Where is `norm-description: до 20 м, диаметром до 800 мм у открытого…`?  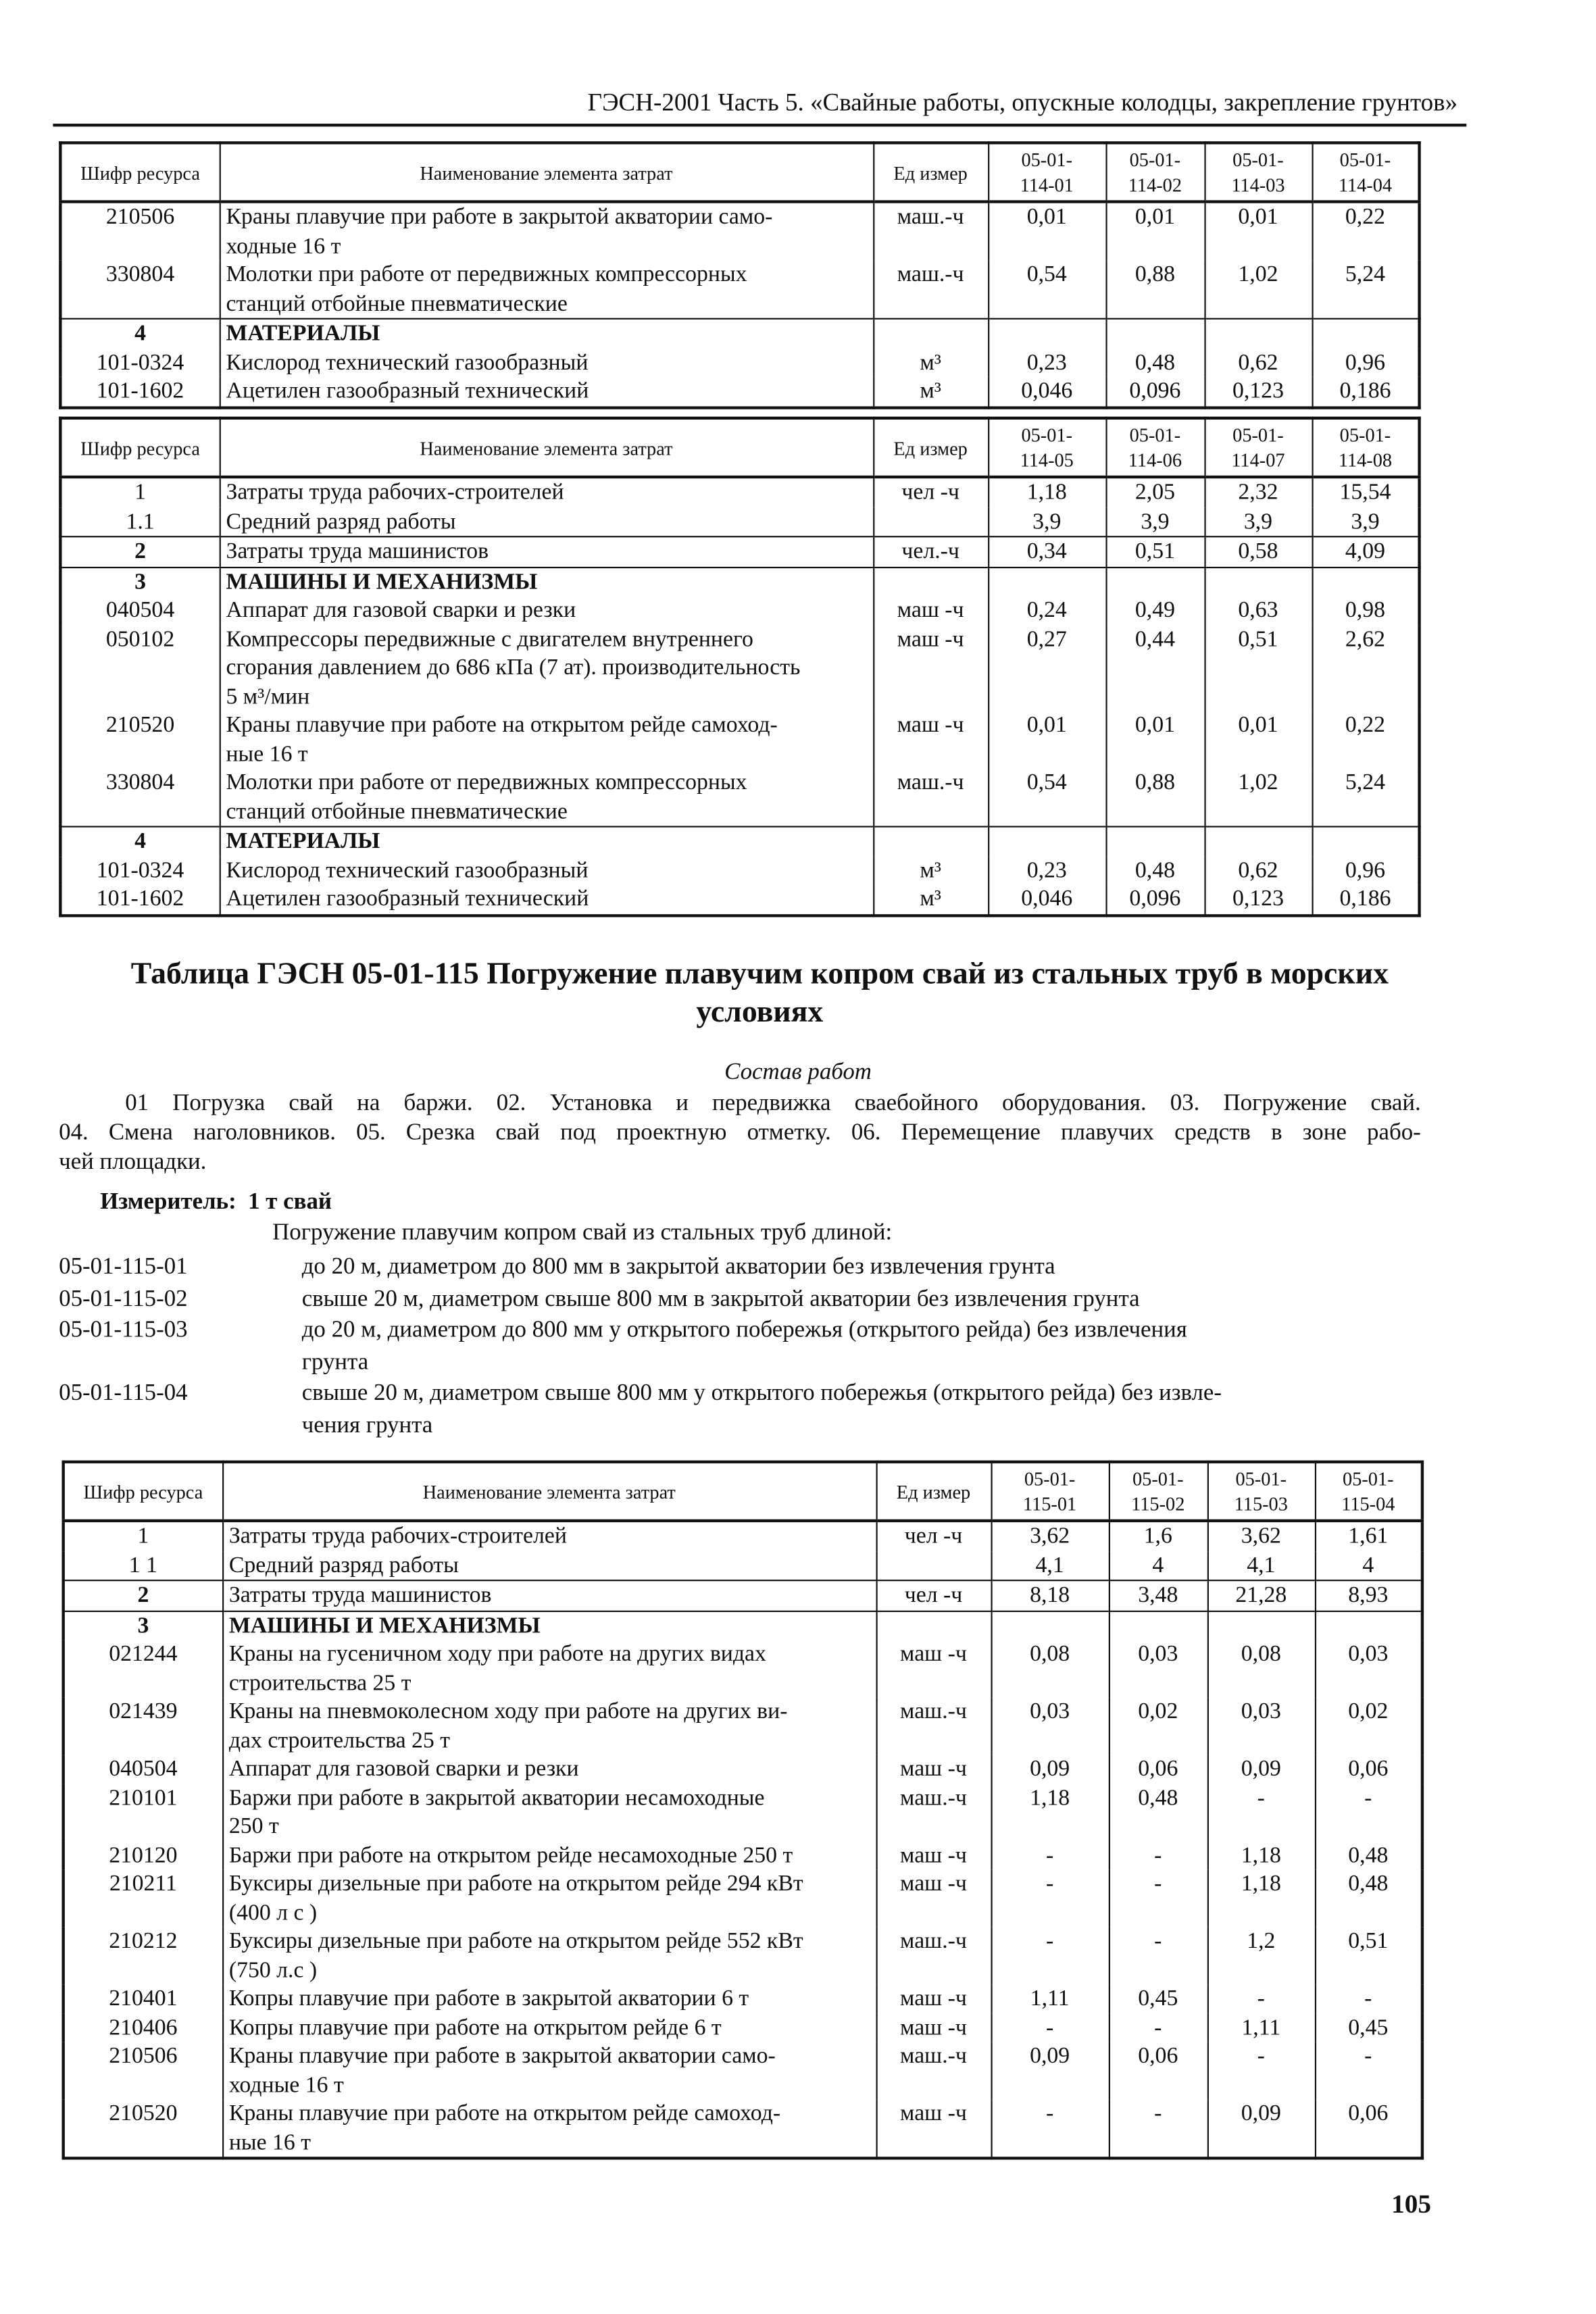
norm-description: до 20 м, диаметром до 800 мм у открытого… is located at coordinates (744, 1346).